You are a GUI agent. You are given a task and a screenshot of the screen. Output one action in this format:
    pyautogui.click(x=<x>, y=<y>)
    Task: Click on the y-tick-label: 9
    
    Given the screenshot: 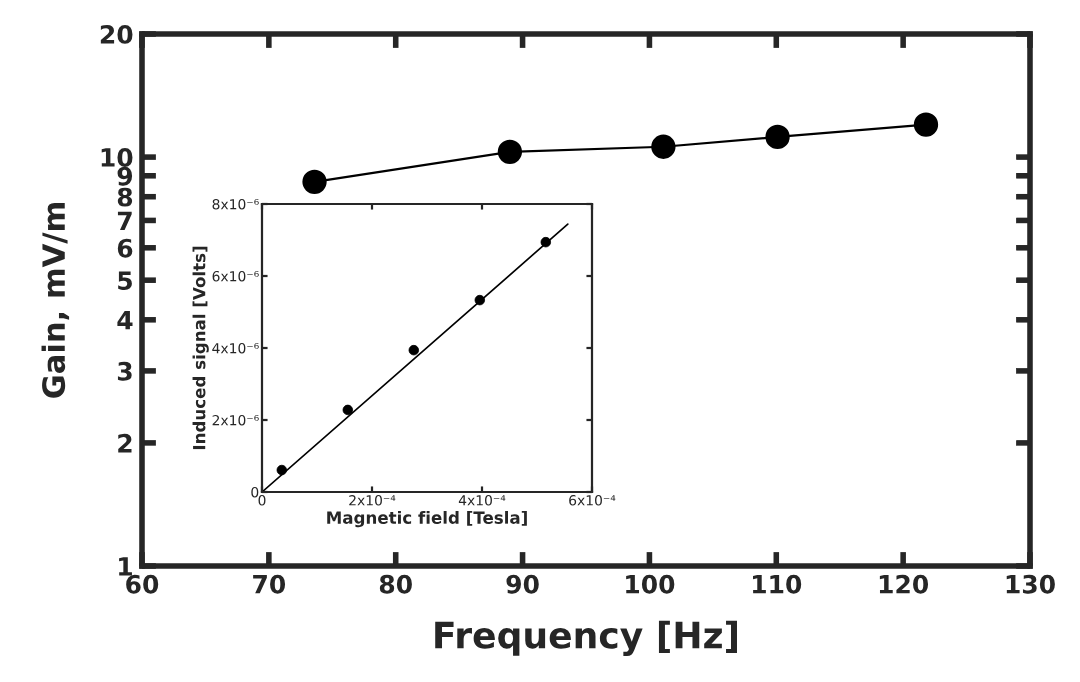 What is the action you would take?
    pyautogui.click(x=125, y=176)
    